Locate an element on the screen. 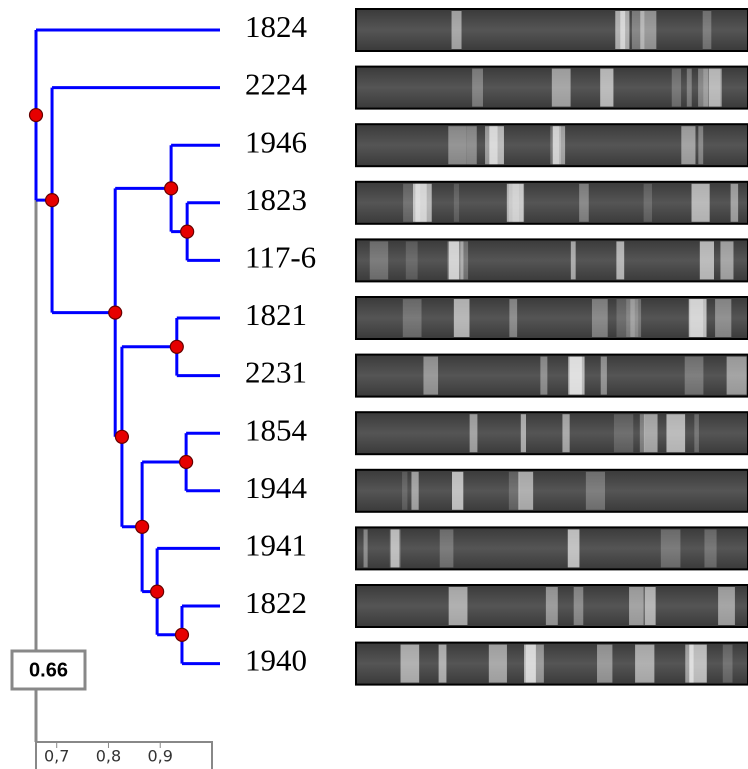  x-tick-label: 0,7 is located at coordinates (56, 756).